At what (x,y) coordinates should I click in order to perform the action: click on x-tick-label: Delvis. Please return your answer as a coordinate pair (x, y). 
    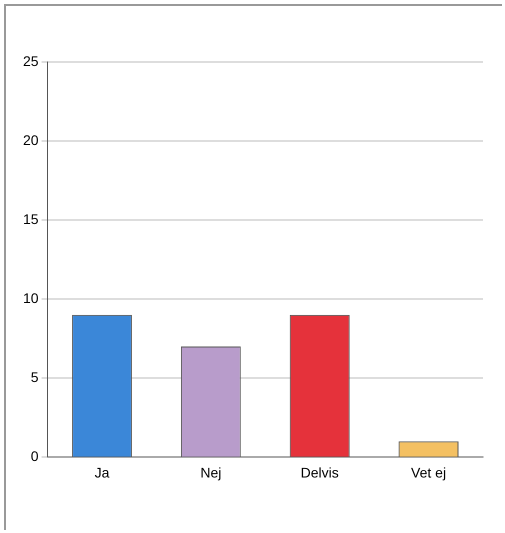
    Looking at the image, I should click on (319, 472).